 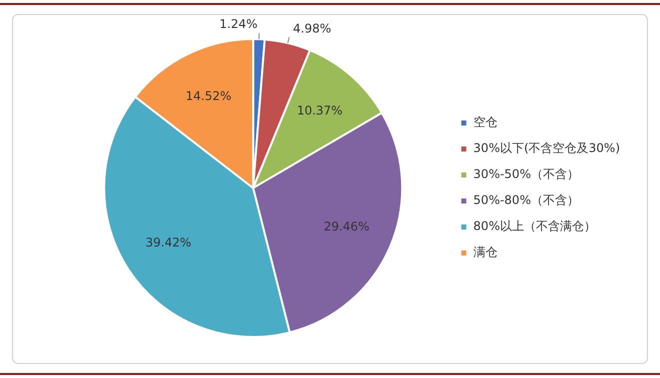 What do you see at coordinates (169, 243) in the screenshot?
I see `data-label: 39.42%` at bounding box center [169, 243].